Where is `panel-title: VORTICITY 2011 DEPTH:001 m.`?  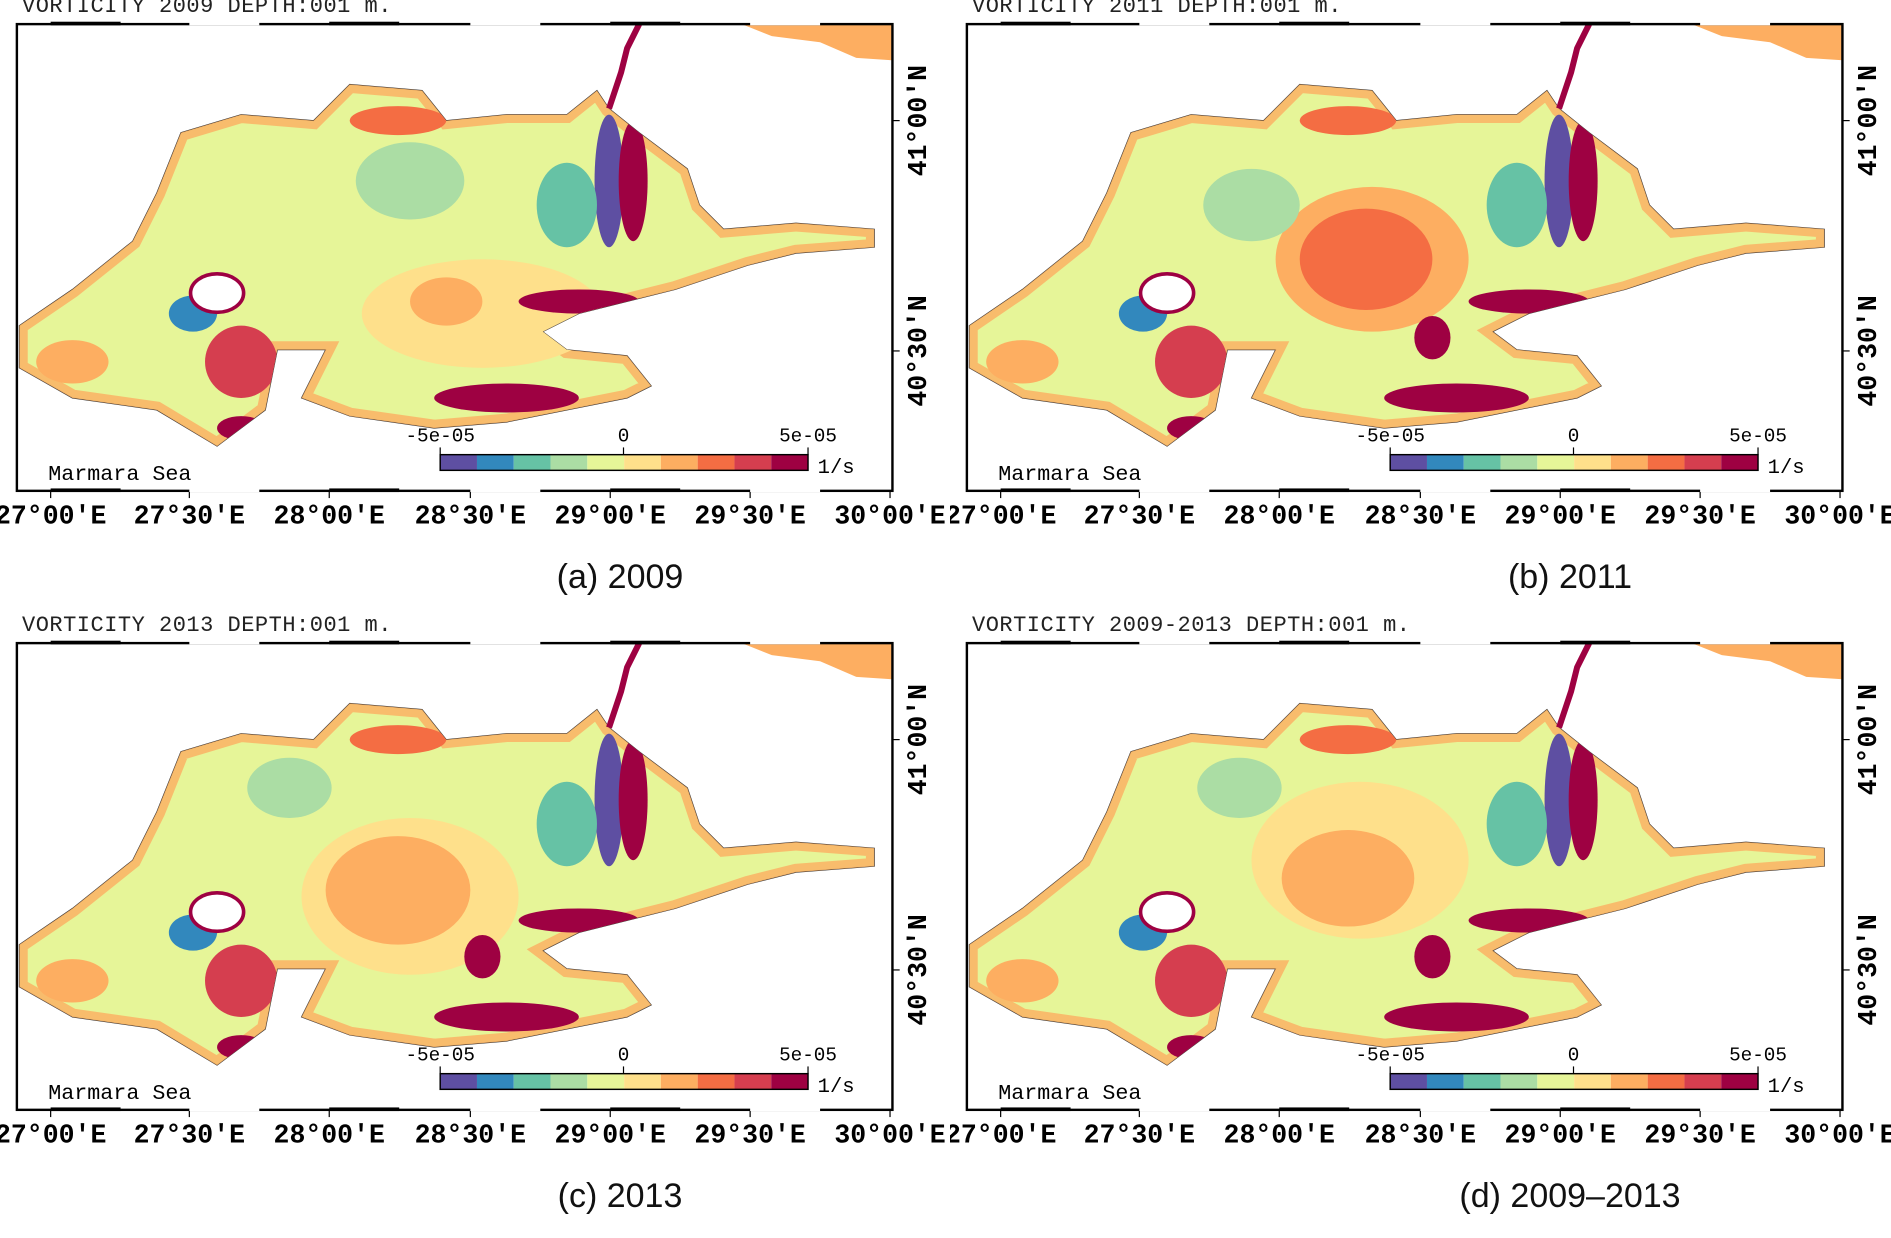
panel-title: VORTICITY 2011 DEPTH:001 m. is located at coordinates (1157, 9).